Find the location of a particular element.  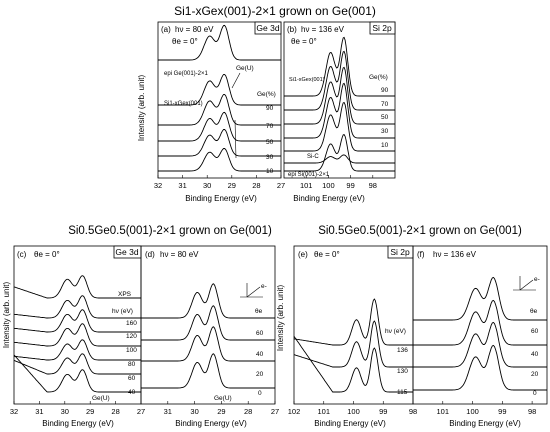

panel-c-core-level: Ge 3d is located at coordinates (126, 252).